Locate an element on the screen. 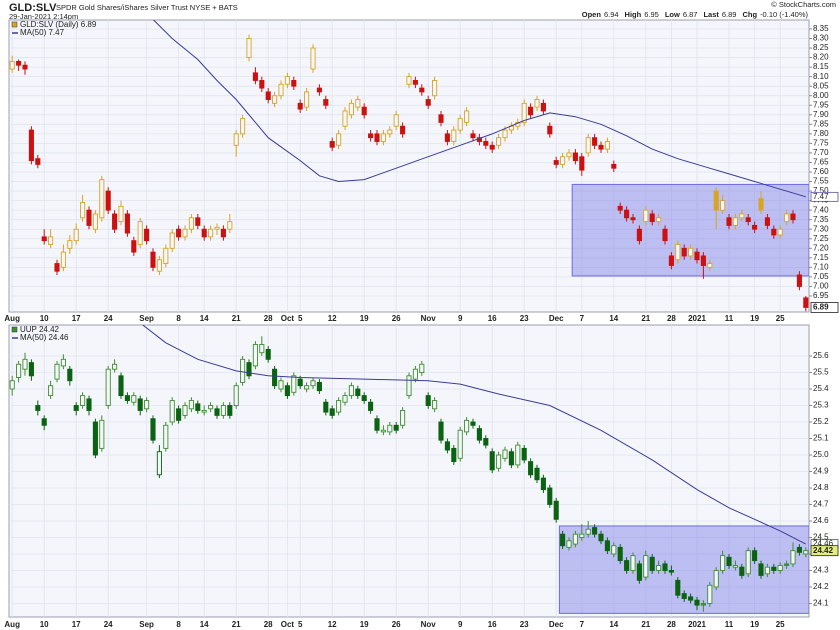 The width and height of the screenshot is (840, 630). y-tick-label: 24.1 is located at coordinates (821, 603).